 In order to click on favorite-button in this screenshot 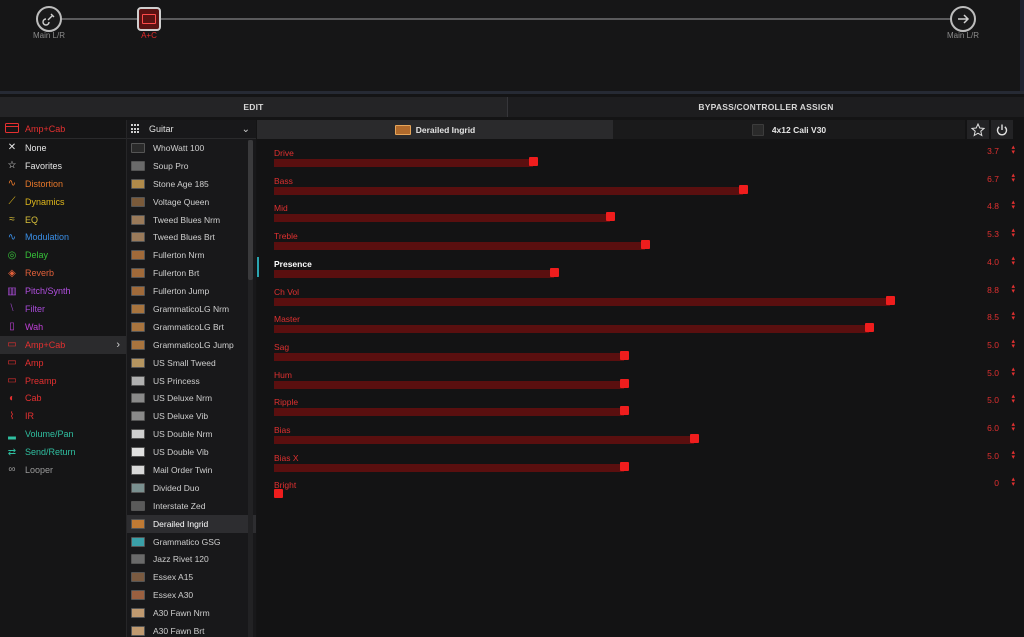, I will do `click(978, 129)`.